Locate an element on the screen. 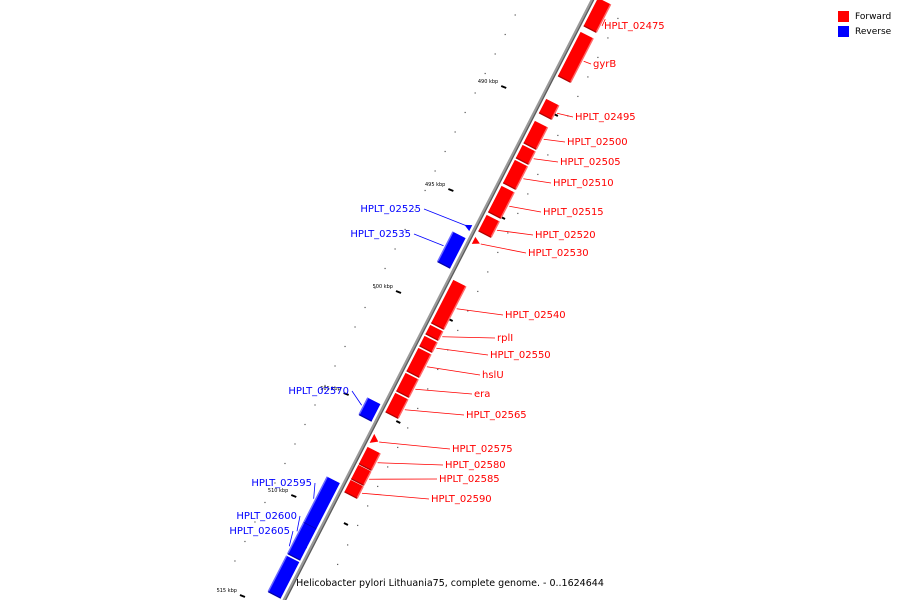 The image size is (900, 600). gene-label: HPLT_02525 is located at coordinates (390, 209).